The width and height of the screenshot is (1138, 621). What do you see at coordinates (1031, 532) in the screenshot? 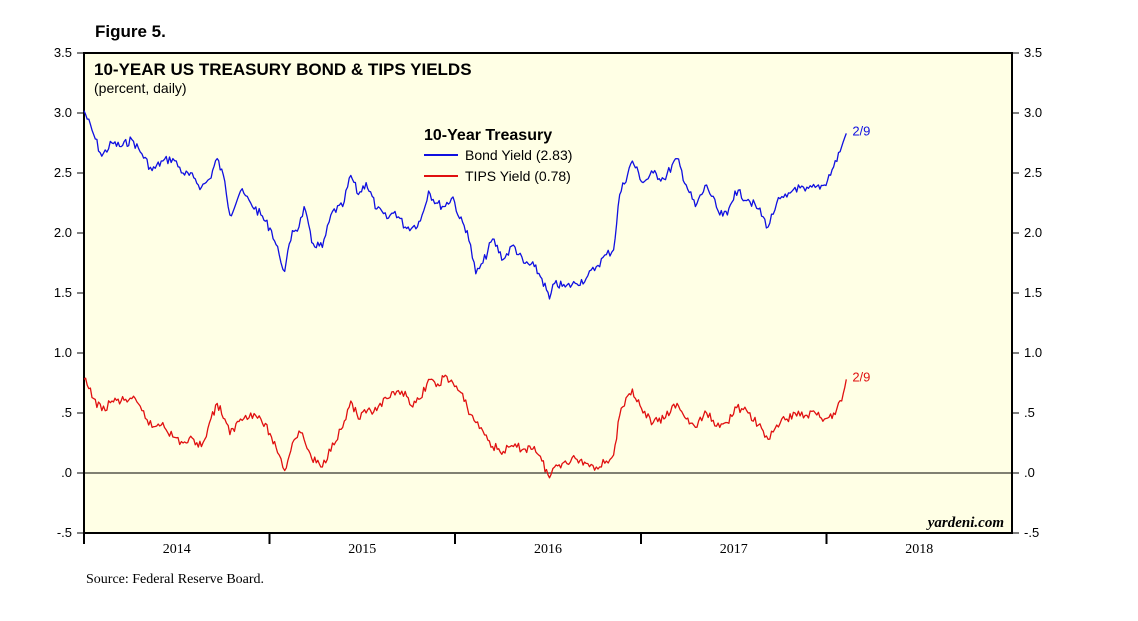
I see `y-tick-label-right: -.5` at bounding box center [1031, 532].